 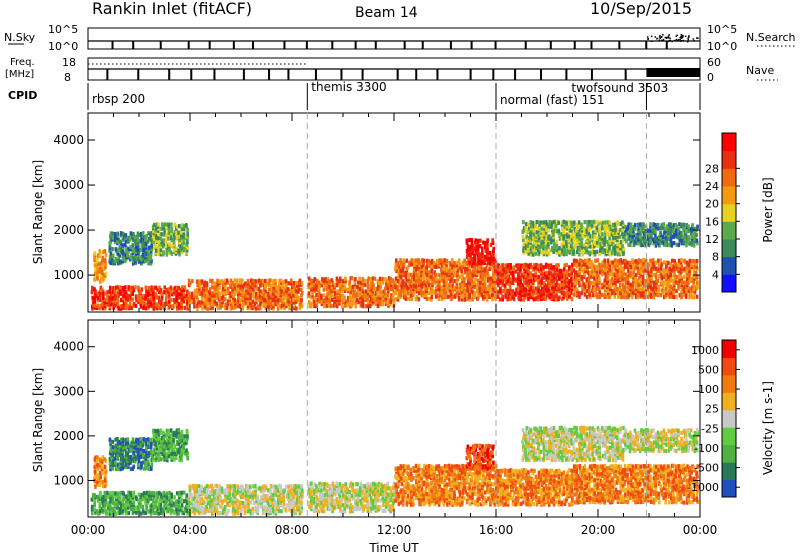 I want to click on nsearch-dot, so click(x=666, y=37).